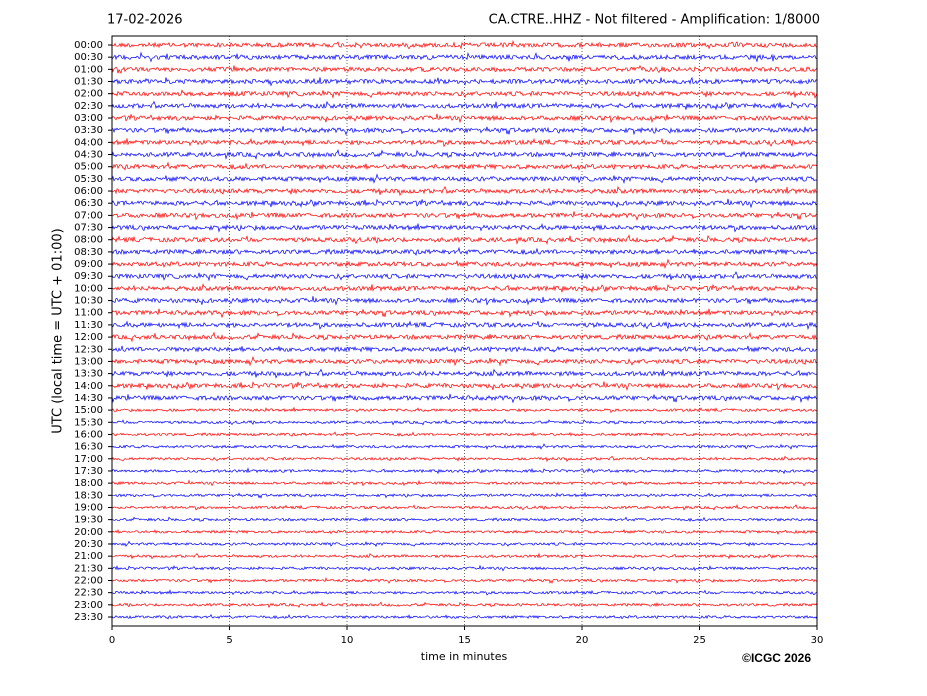  What do you see at coordinates (58, 330) in the screenshot?
I see `y-axis-label: UTC (local time = UTC + 01:00)` at bounding box center [58, 330].